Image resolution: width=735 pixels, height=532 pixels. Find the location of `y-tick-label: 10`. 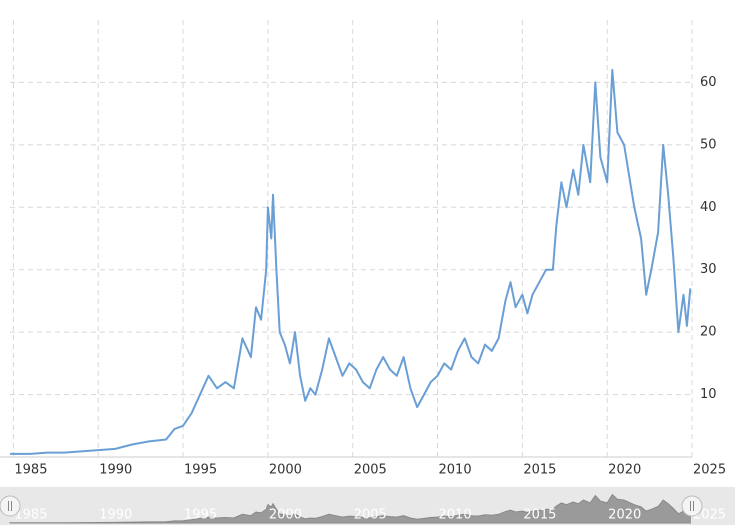

y-tick-label: 10 is located at coordinates (708, 394).